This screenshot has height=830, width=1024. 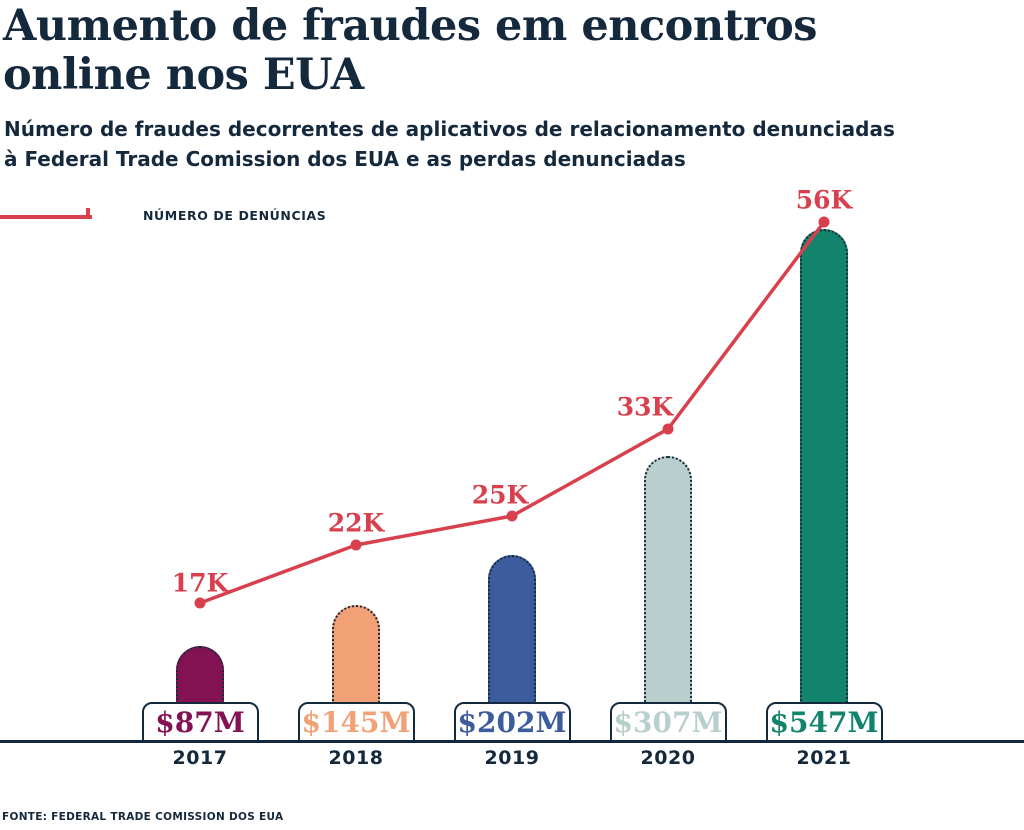 I want to click on year-label-2020: 2020, so click(x=668, y=758).